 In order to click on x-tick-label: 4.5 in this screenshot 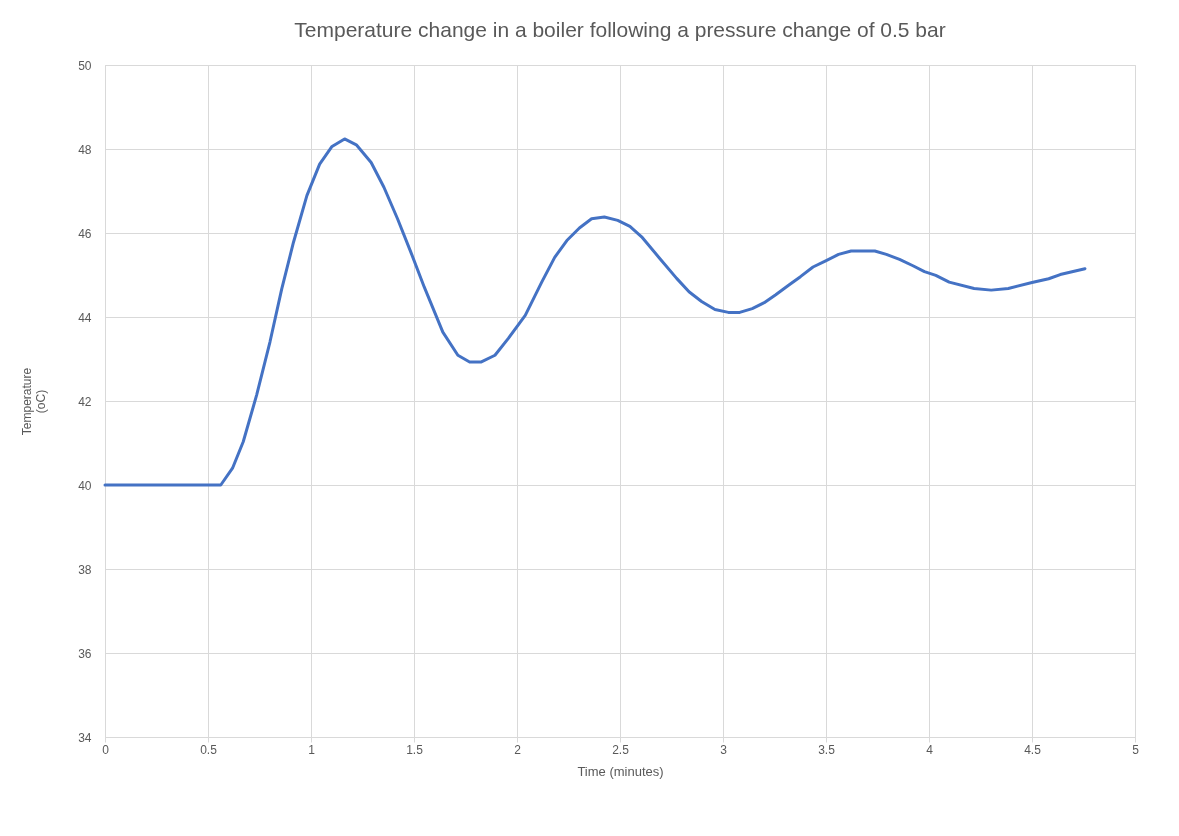, I will do `click(1033, 749)`.